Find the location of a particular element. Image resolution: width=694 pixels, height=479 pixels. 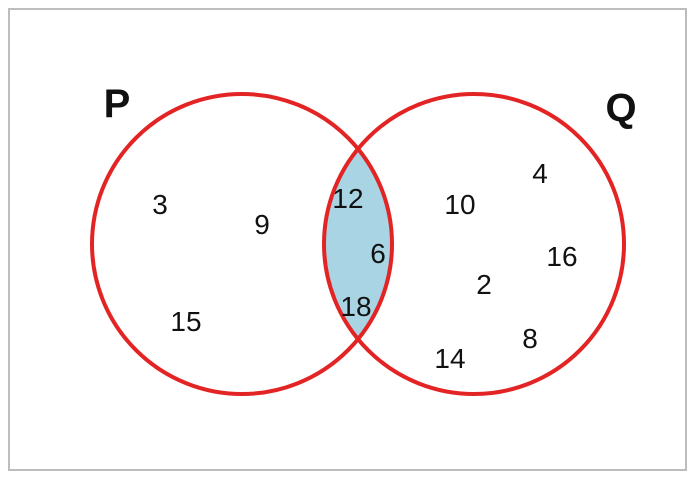

intersection-element: 18 is located at coordinates (355, 306).